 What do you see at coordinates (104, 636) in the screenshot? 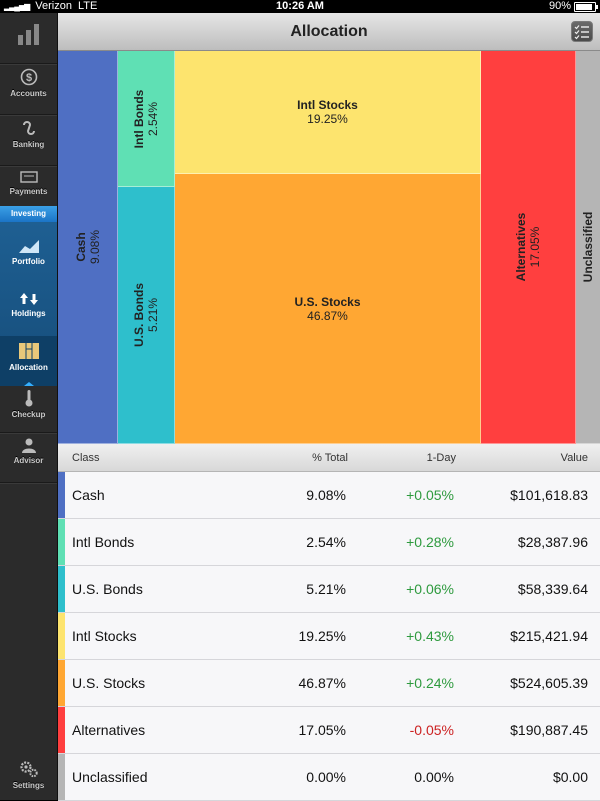
I see `row-class: Intl Stocks` at bounding box center [104, 636].